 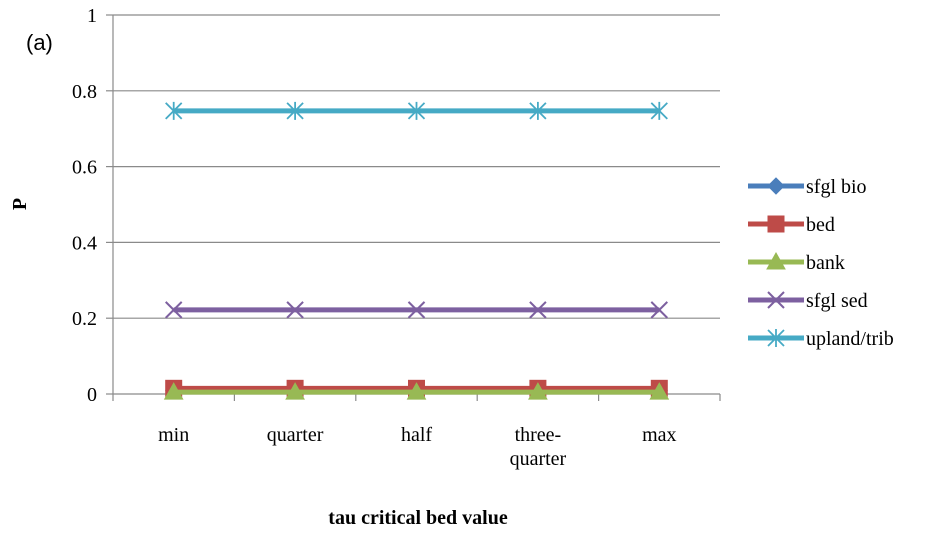 I want to click on legend-item: upland/trib, so click(x=821, y=339).